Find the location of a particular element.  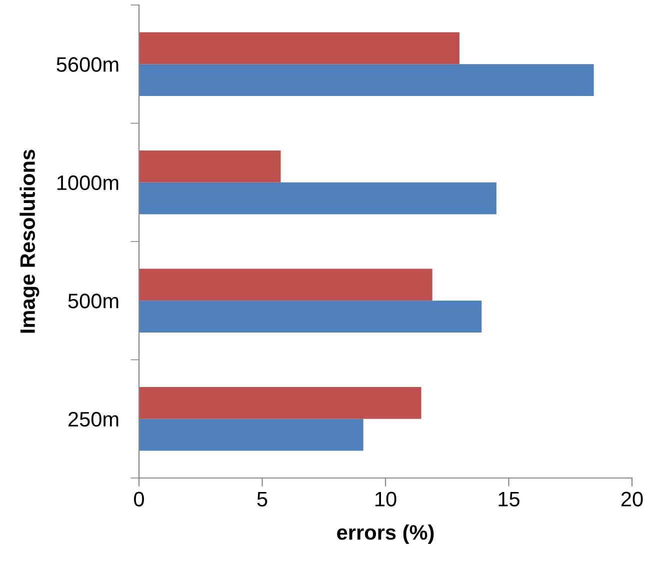

x-tick-label: 20 is located at coordinates (632, 499).